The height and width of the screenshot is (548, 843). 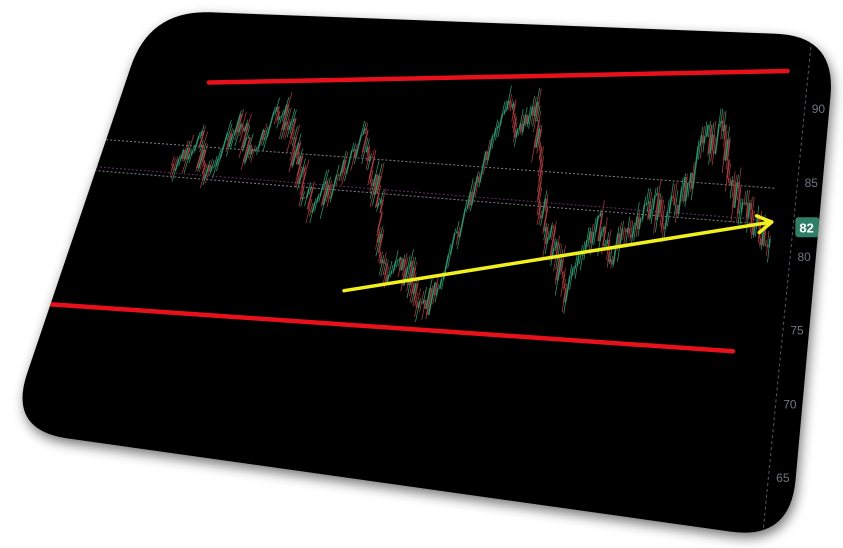 What do you see at coordinates (812, 183) in the screenshot?
I see `y-tick-label: 85` at bounding box center [812, 183].